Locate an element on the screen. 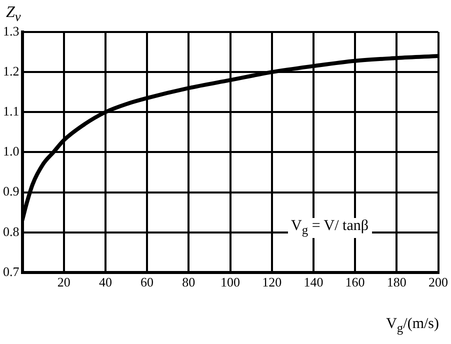 This screenshot has width=451, height=344. annotation: V$_{g}$ = V/ tanβ is located at coordinates (330, 228).